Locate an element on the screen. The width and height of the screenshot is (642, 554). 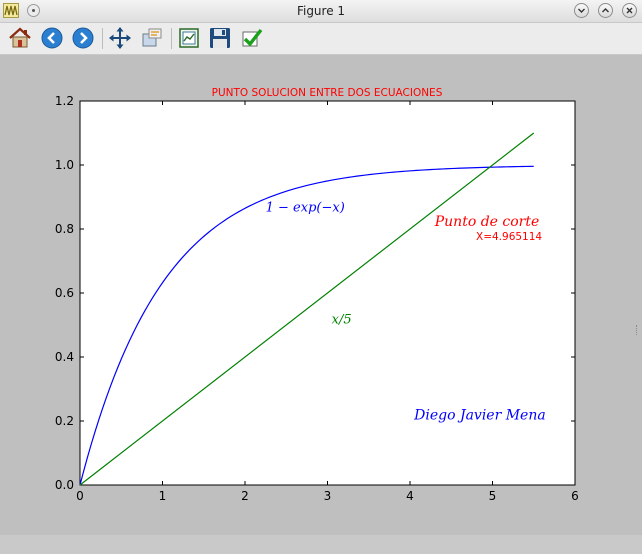
y-tick-label: 0.0 is located at coordinates (64, 485).